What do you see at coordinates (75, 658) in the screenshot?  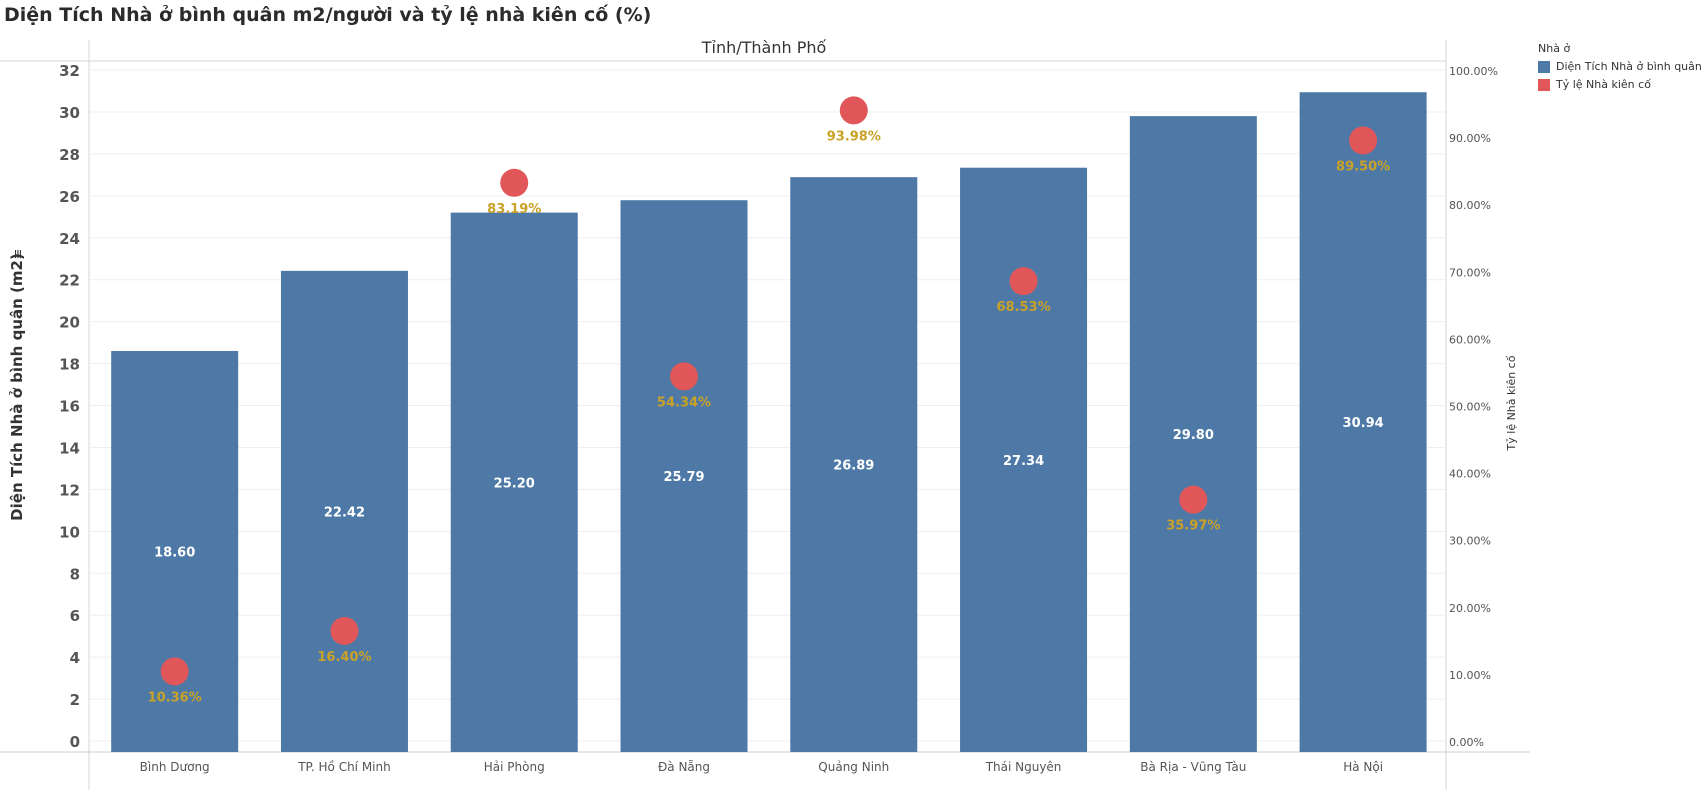 I see `left-tick-label: 4` at bounding box center [75, 658].